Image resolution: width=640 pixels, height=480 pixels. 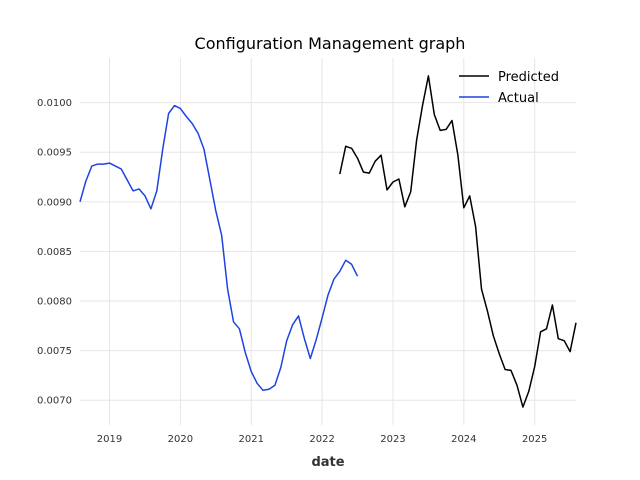 What do you see at coordinates (528, 77) in the screenshot?
I see `legend-label-predicted: Predicted` at bounding box center [528, 77].